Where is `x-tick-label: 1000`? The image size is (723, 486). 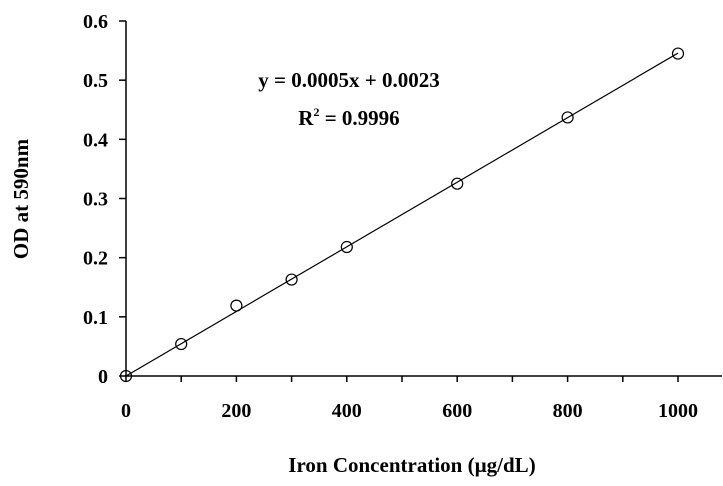
x-tick-label: 1000 is located at coordinates (678, 411).